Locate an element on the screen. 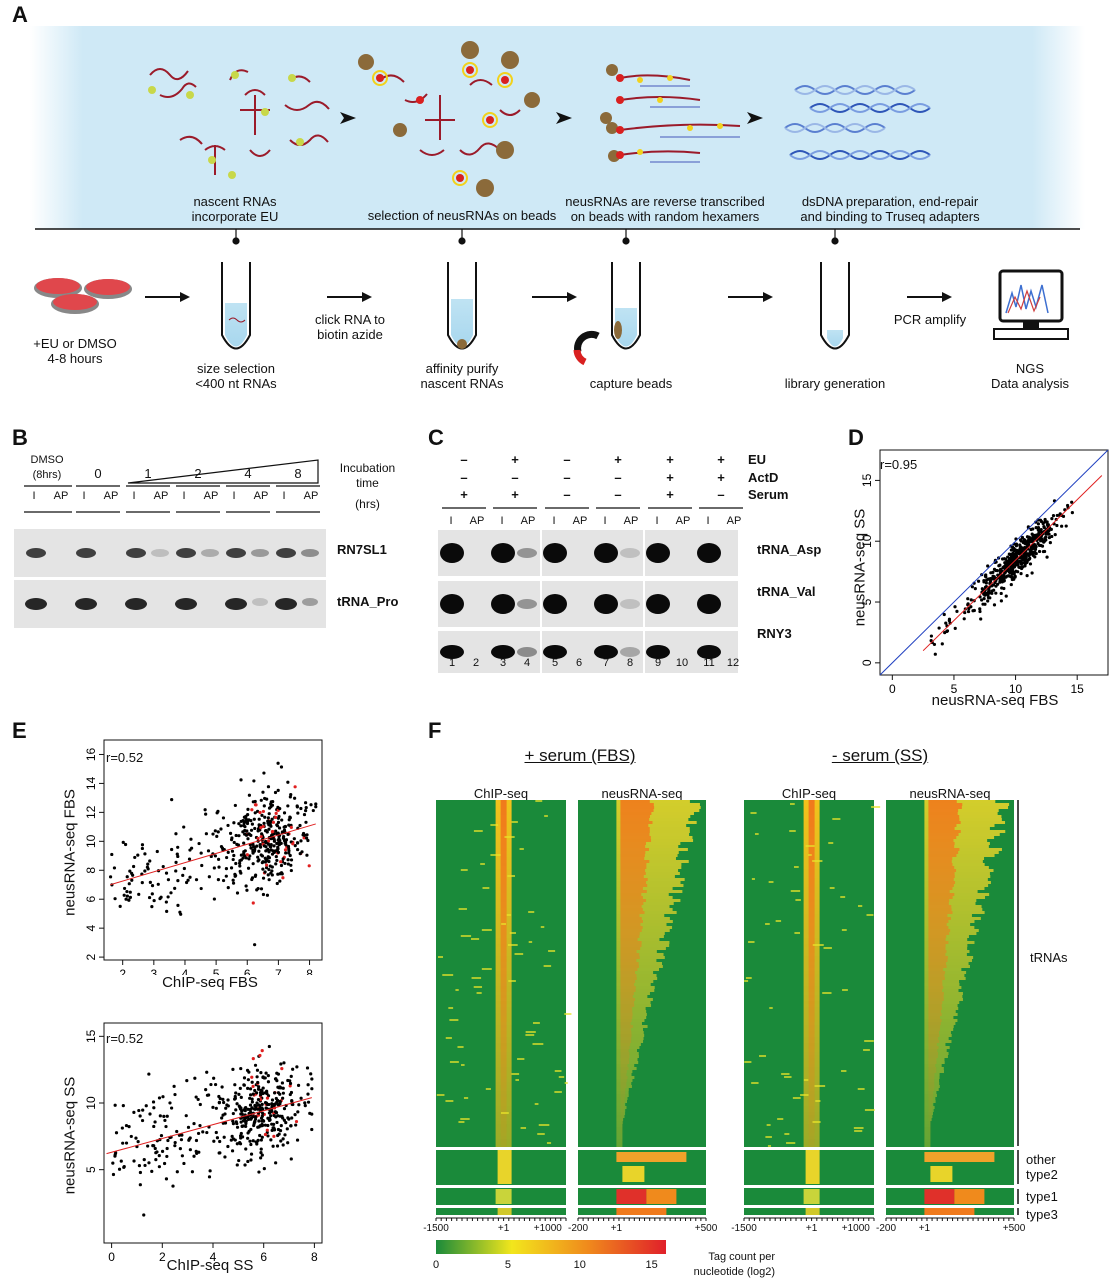 The width and height of the screenshot is (1115, 1280). y-tick-label: 5 is located at coordinates (867, 601).